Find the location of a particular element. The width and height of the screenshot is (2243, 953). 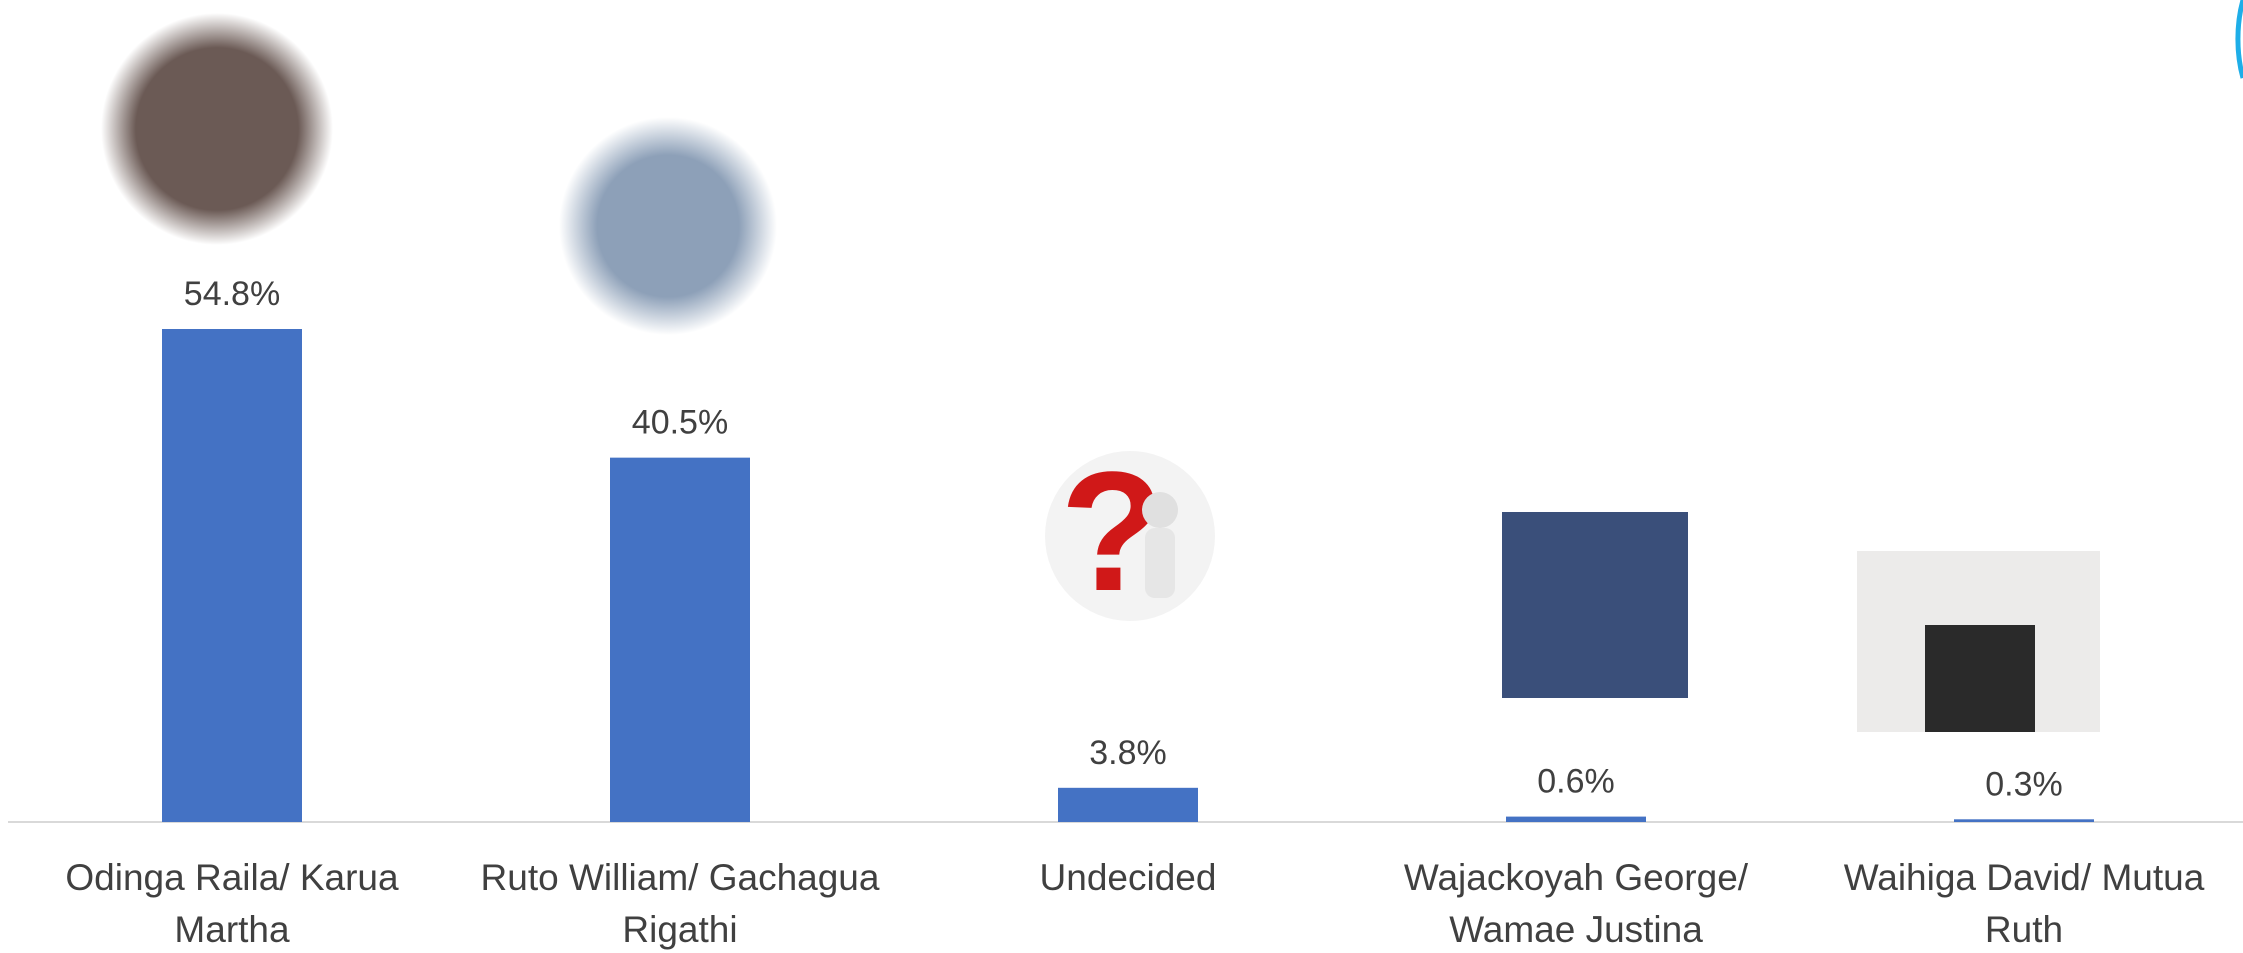

value-label: 0.3% is located at coordinates (2024, 784).